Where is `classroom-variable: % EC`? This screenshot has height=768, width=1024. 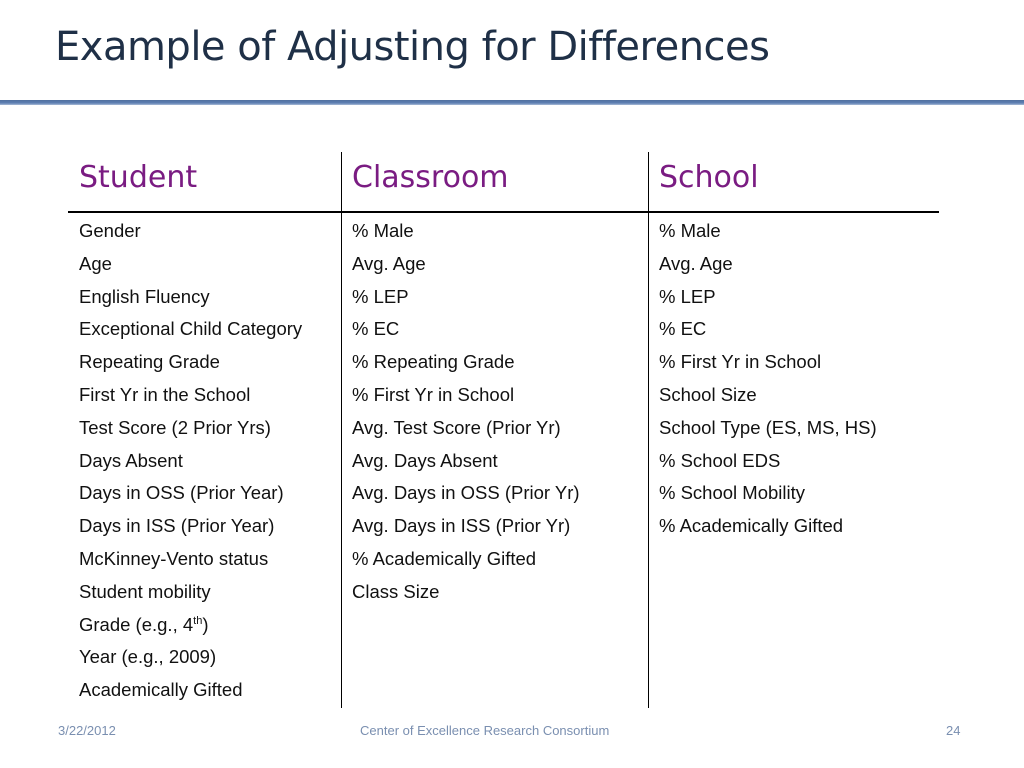
classroom-variable: % EC is located at coordinates (376, 329).